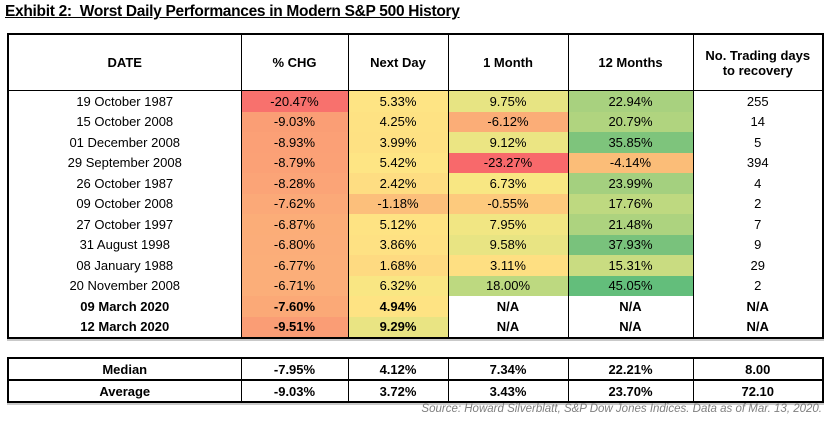 This screenshot has width=830, height=428. What do you see at coordinates (630, 285) in the screenshot?
I see `twelve-months-cell: 45.05%` at bounding box center [630, 285].